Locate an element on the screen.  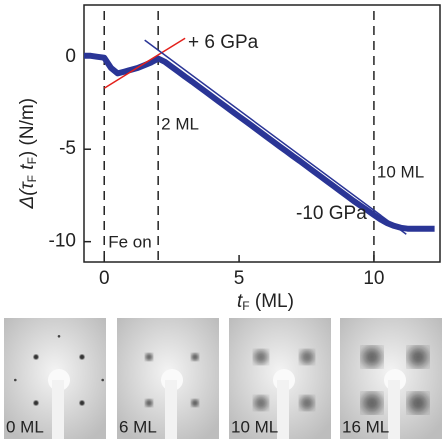
marker-label: 10 ML is located at coordinates (400, 171).